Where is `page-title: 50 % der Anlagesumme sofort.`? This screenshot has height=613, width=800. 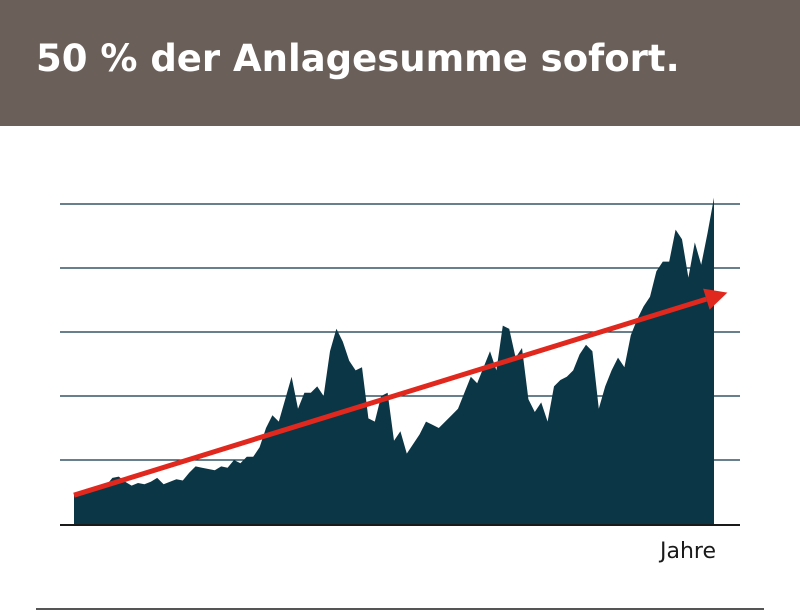 page-title: 50 % der Anlagesumme sofort. is located at coordinates (358, 58).